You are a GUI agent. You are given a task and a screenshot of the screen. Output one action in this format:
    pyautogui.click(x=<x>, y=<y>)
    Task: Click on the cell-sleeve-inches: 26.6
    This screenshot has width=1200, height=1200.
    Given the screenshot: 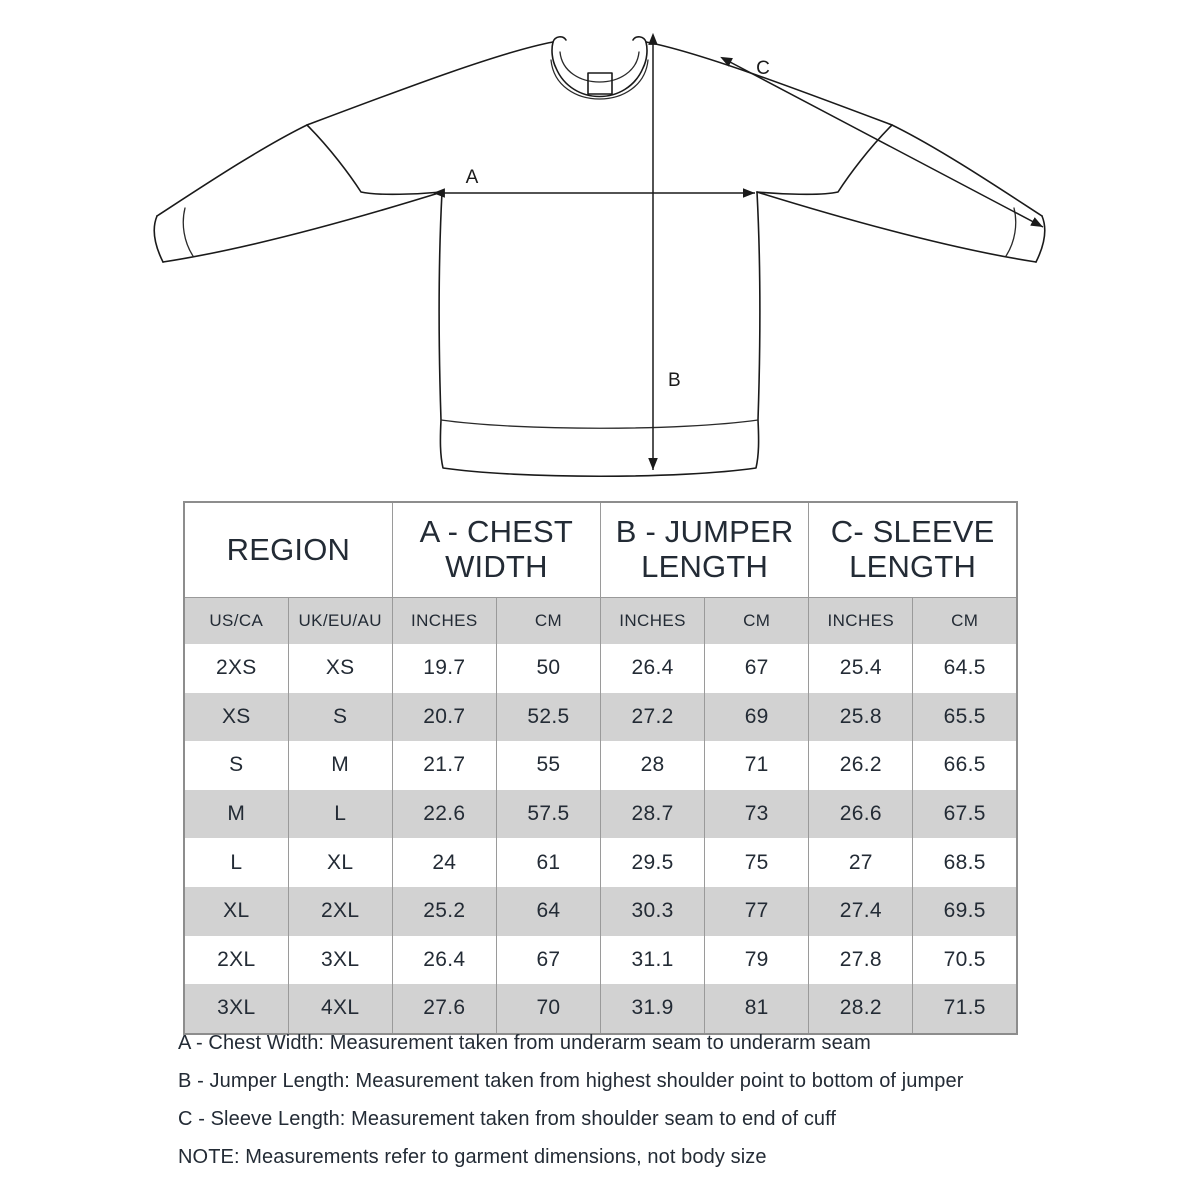 What is the action you would take?
    pyautogui.click(x=861, y=814)
    